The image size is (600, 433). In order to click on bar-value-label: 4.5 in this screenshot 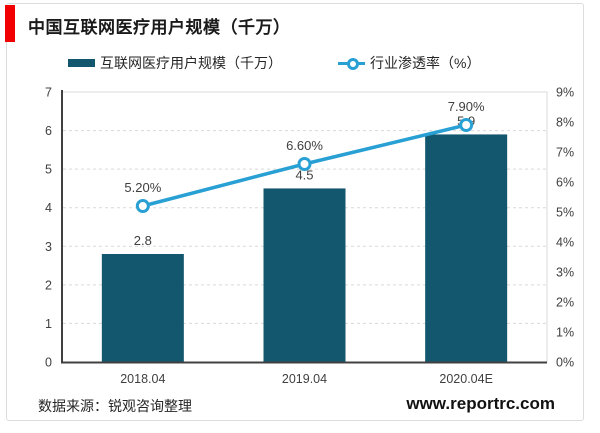, I will do `click(304, 174)`.